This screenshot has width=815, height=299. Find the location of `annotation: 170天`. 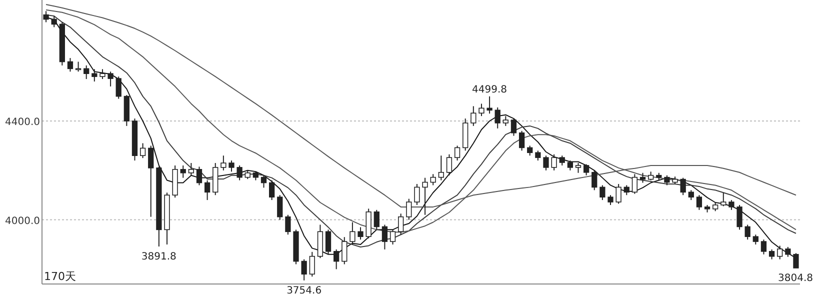

annotation: 170天 is located at coordinates (60, 276).